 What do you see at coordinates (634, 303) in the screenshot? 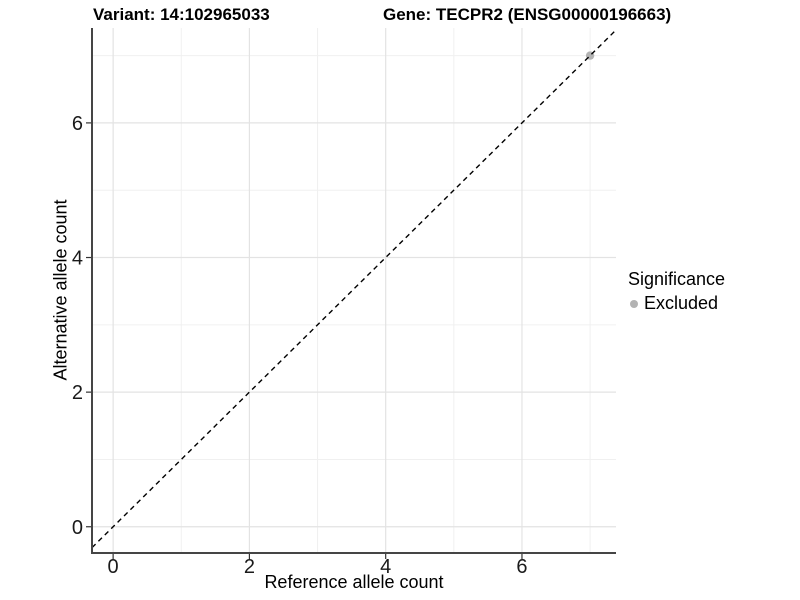
I see `legend-point-icon` at bounding box center [634, 303].